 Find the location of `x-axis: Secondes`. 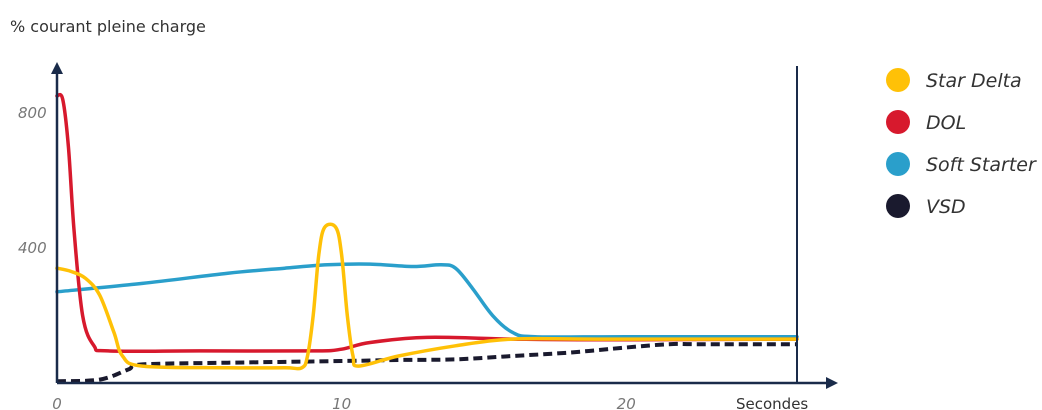

x-axis: Secondes is located at coordinates (447, 393).